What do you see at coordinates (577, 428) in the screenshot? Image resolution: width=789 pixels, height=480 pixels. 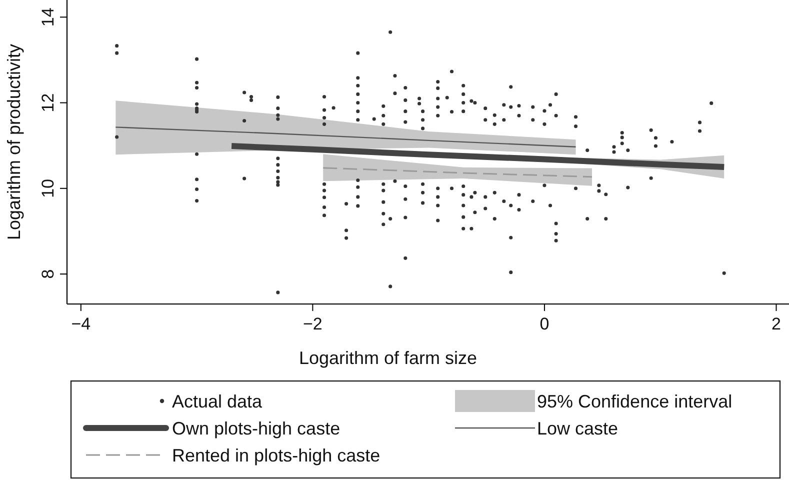 I see `legend-label: Low caste` at bounding box center [577, 428].